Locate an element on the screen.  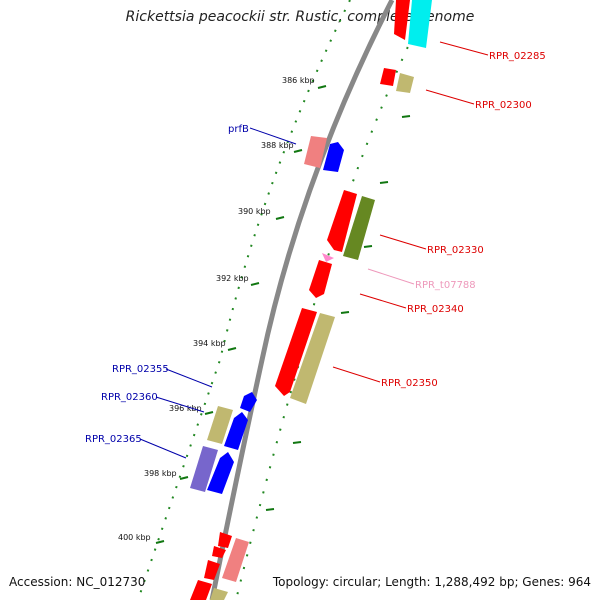
tick-label-394: 394 kbp is located at coordinates (209, 343).